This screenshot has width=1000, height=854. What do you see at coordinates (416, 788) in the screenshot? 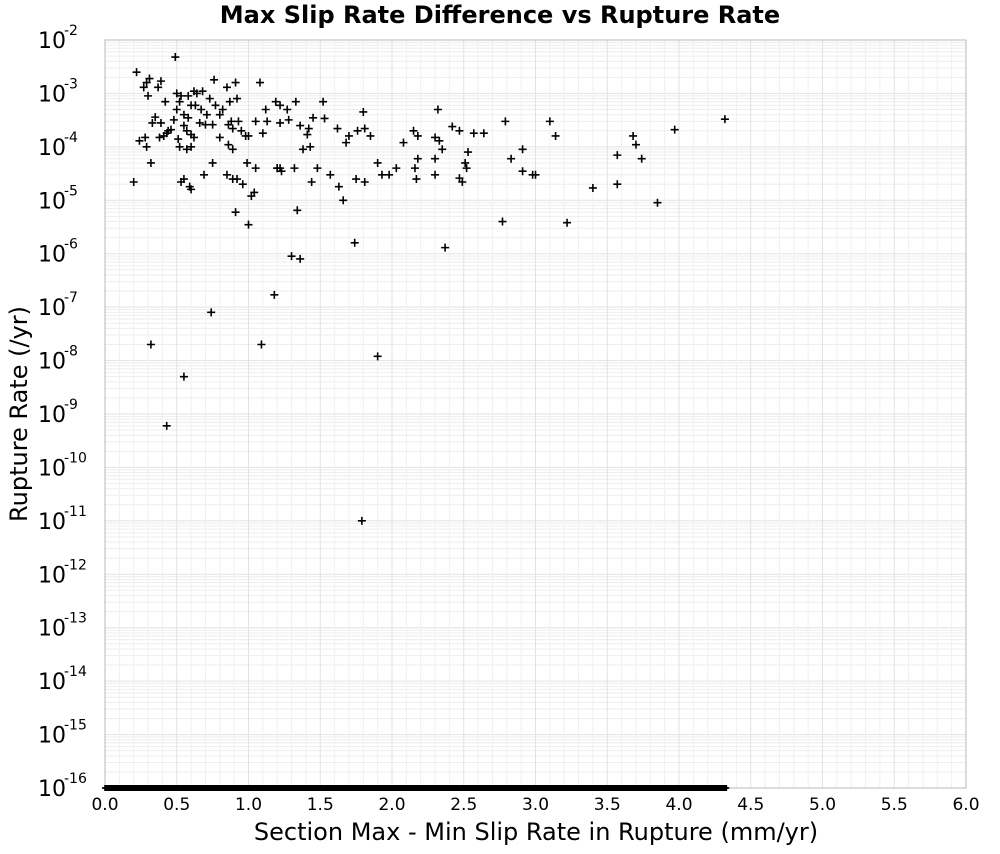
I see `floor-series-layer` at bounding box center [416, 788].